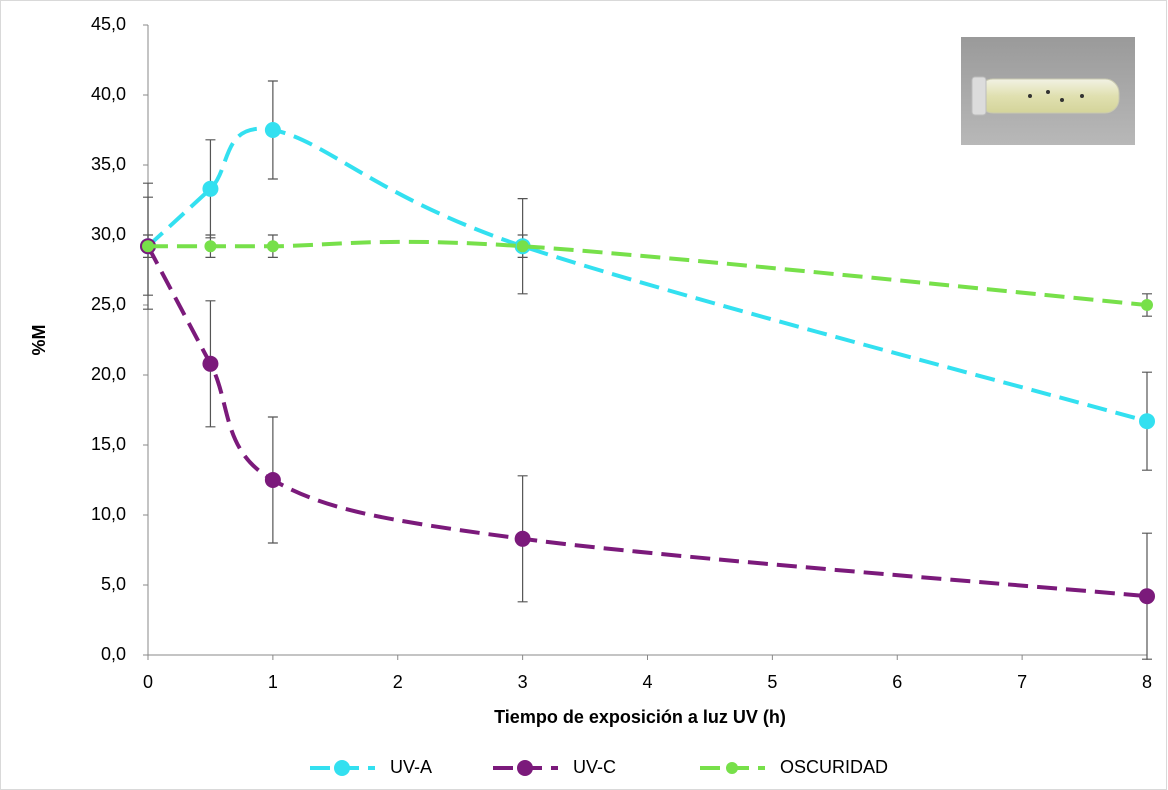 This screenshot has width=1168, height=790. What do you see at coordinates (1048, 91) in the screenshot?
I see `photo-inset` at bounding box center [1048, 91].